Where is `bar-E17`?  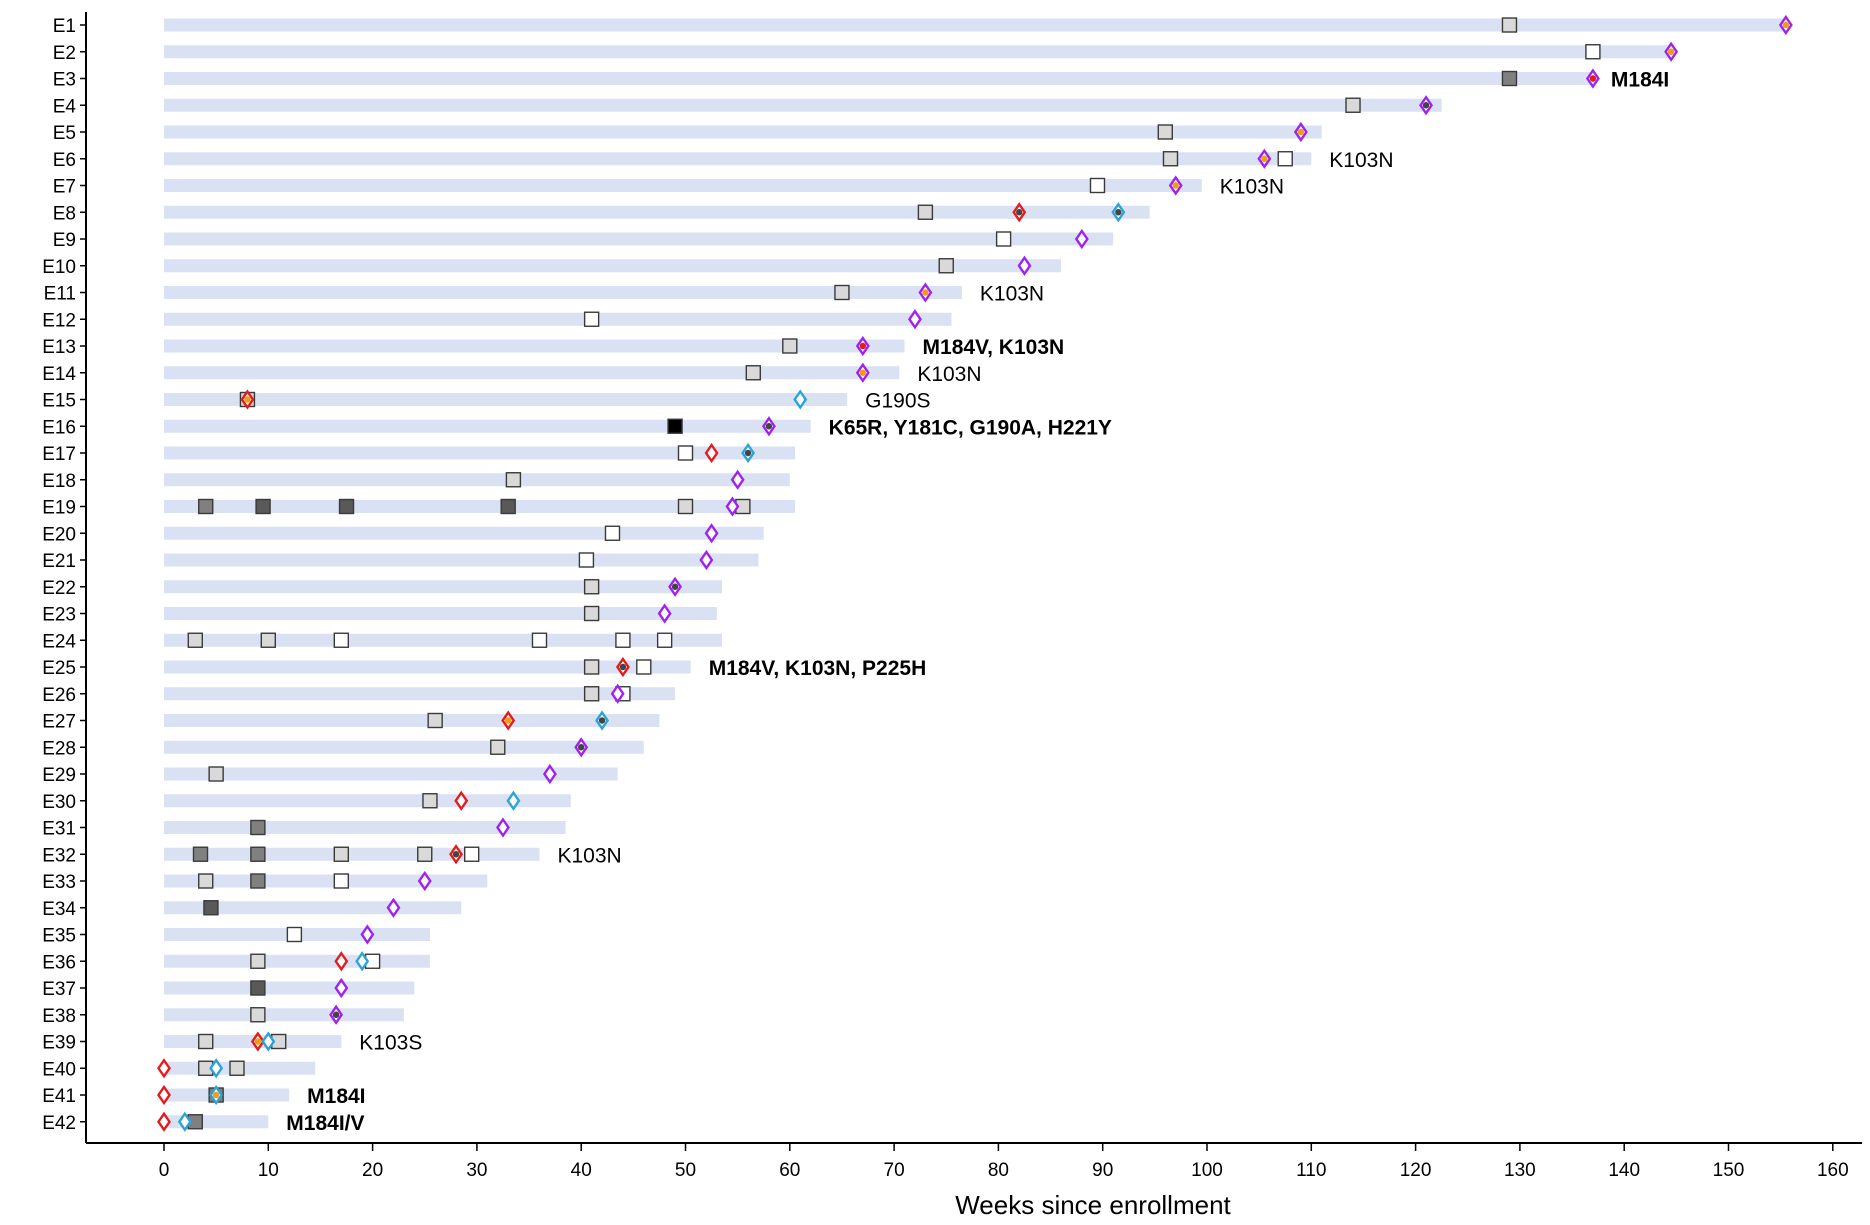 bar-E17 is located at coordinates (480, 453).